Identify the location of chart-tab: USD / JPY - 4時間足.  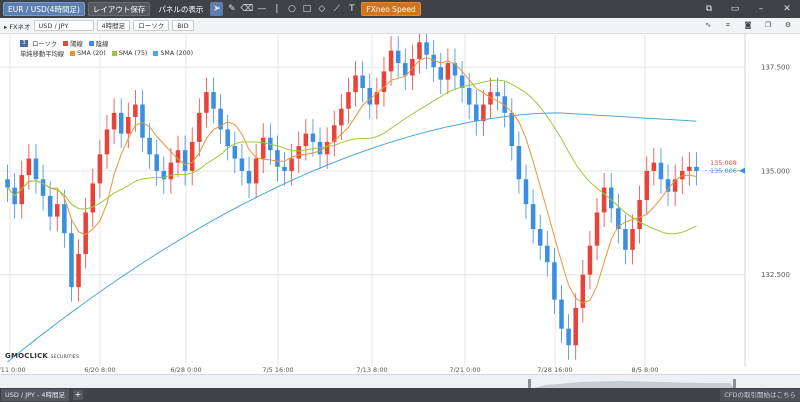
(35, 395).